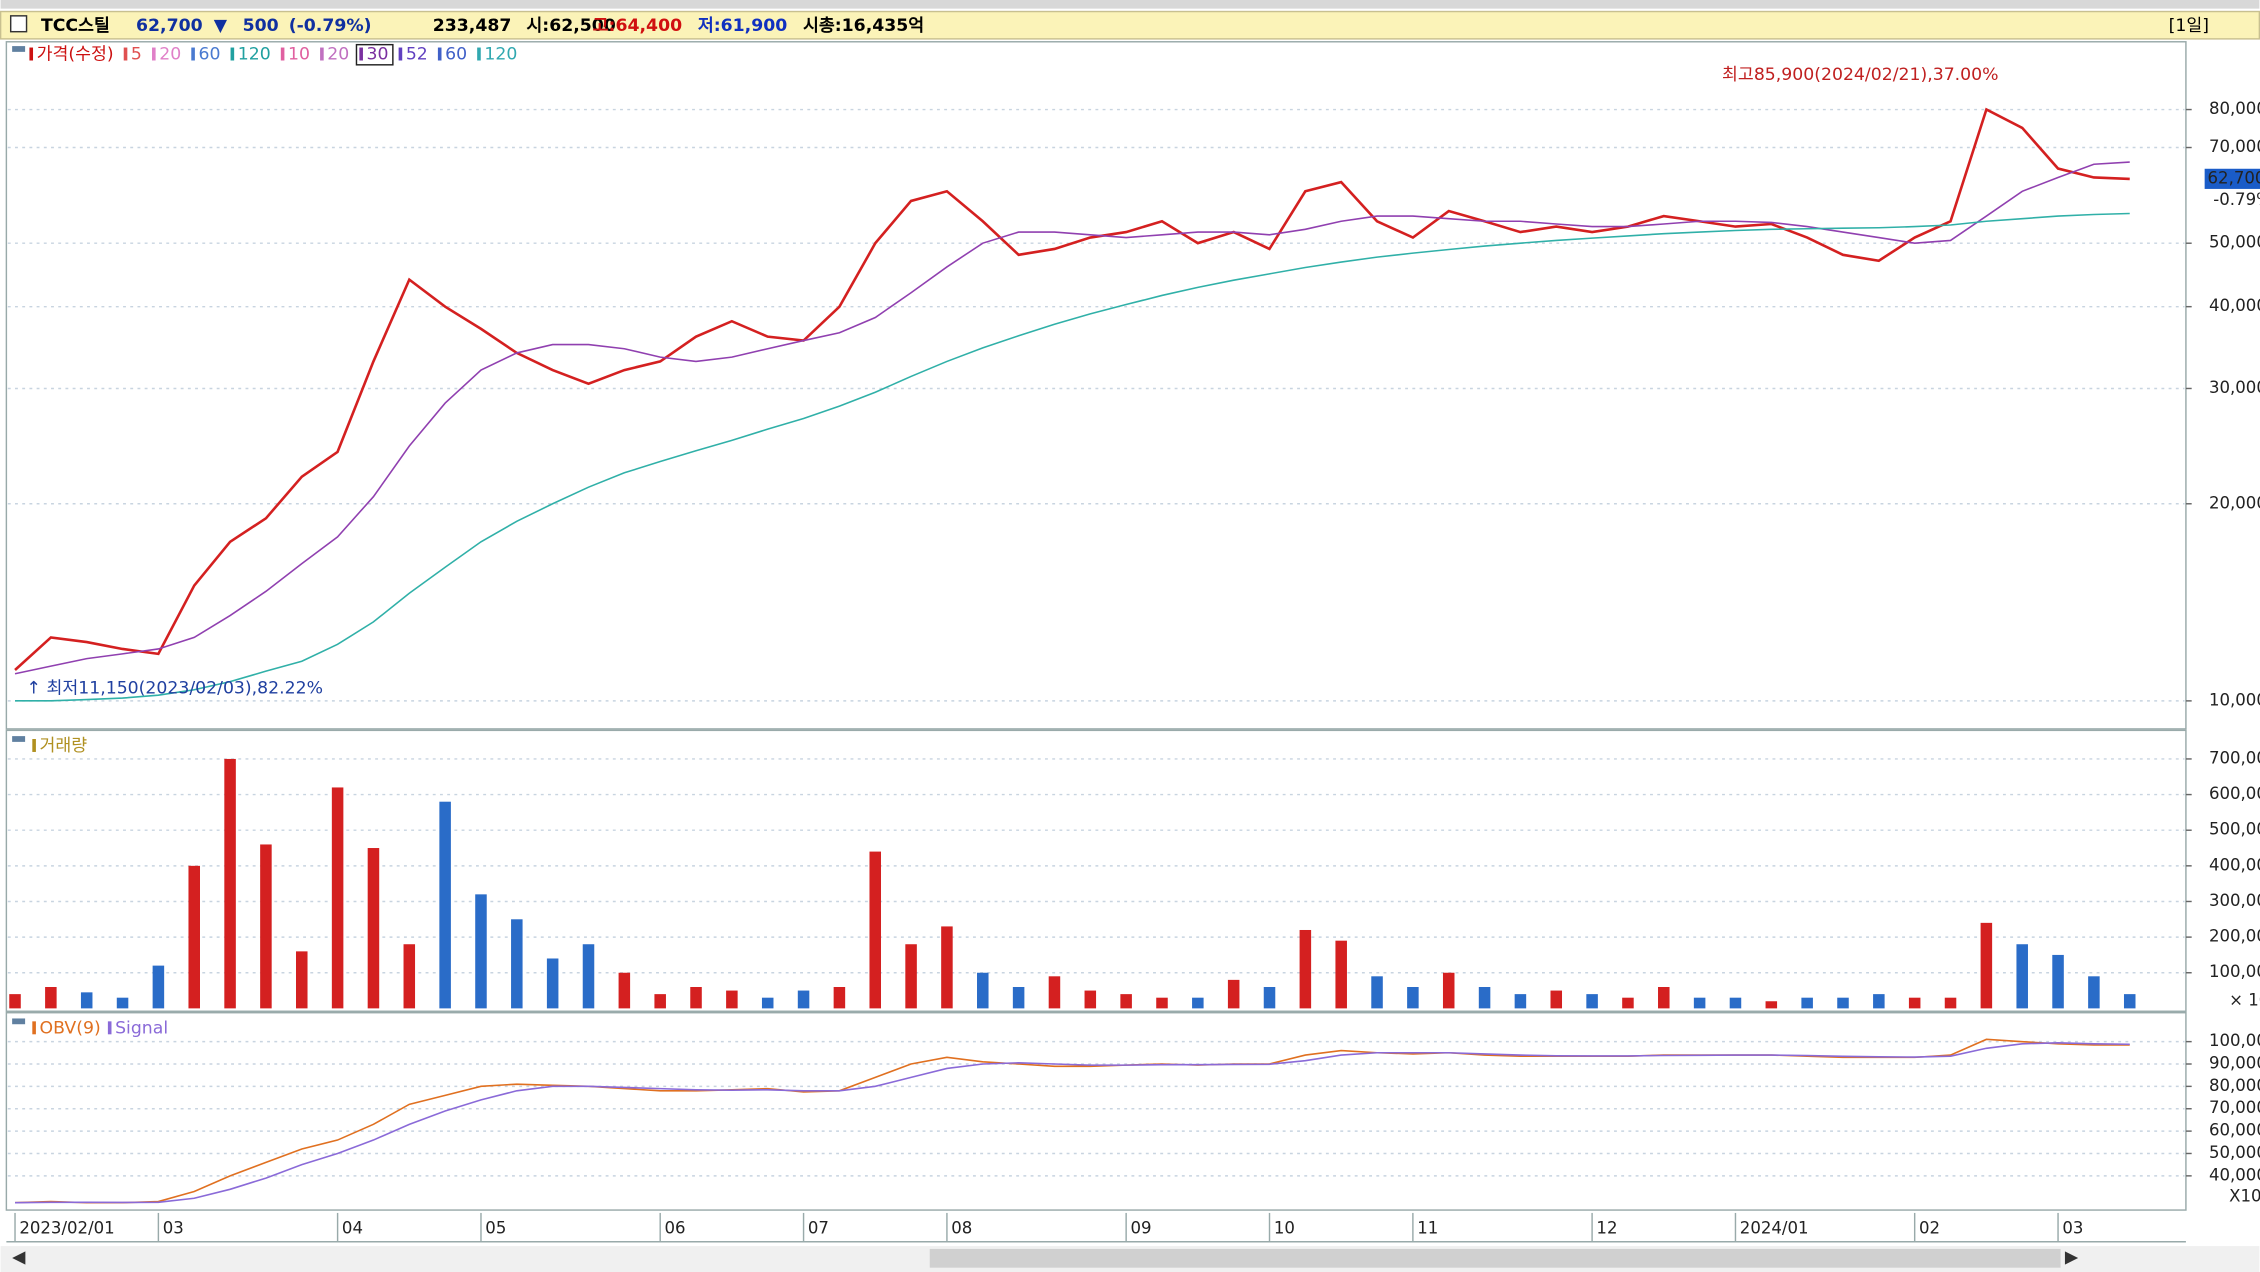  I want to click on checkbox, so click(18, 24).